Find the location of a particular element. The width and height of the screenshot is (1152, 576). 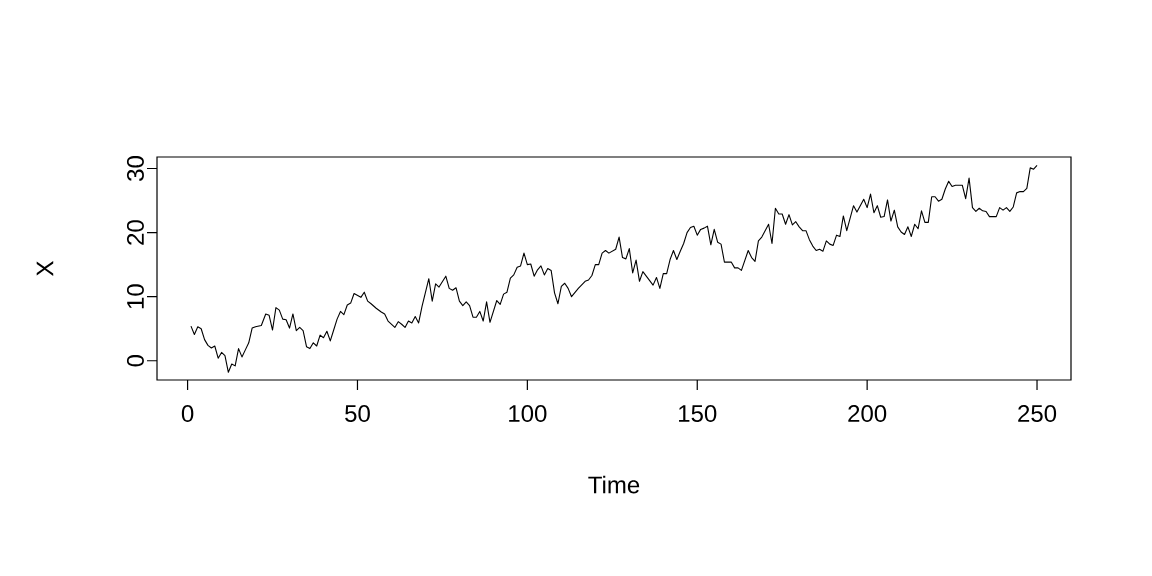

x-tick-label: 100 is located at coordinates (528, 414).